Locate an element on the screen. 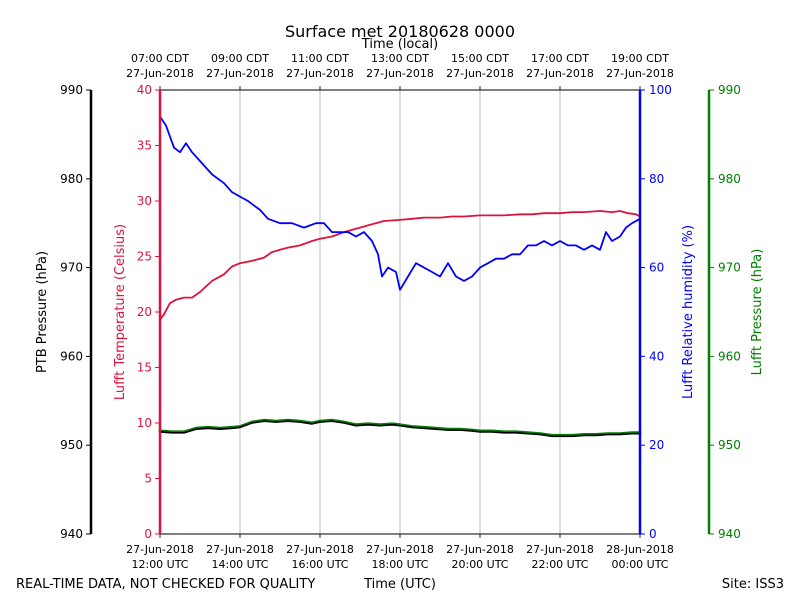  ptb-pressure-tick-label: 960 is located at coordinates (71, 356).